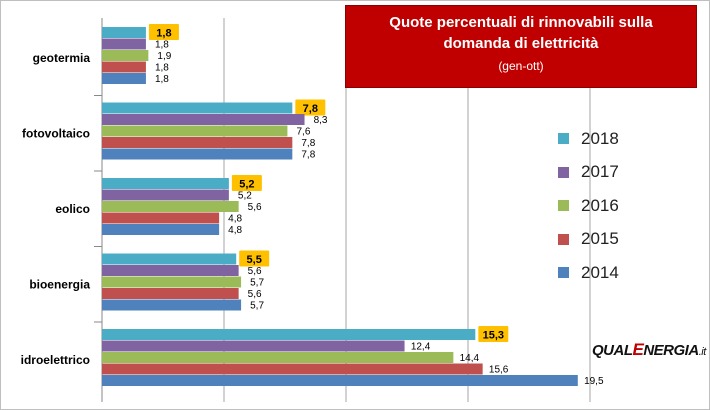 The width and height of the screenshot is (710, 410). I want to click on category-label: eolico, so click(72, 209).